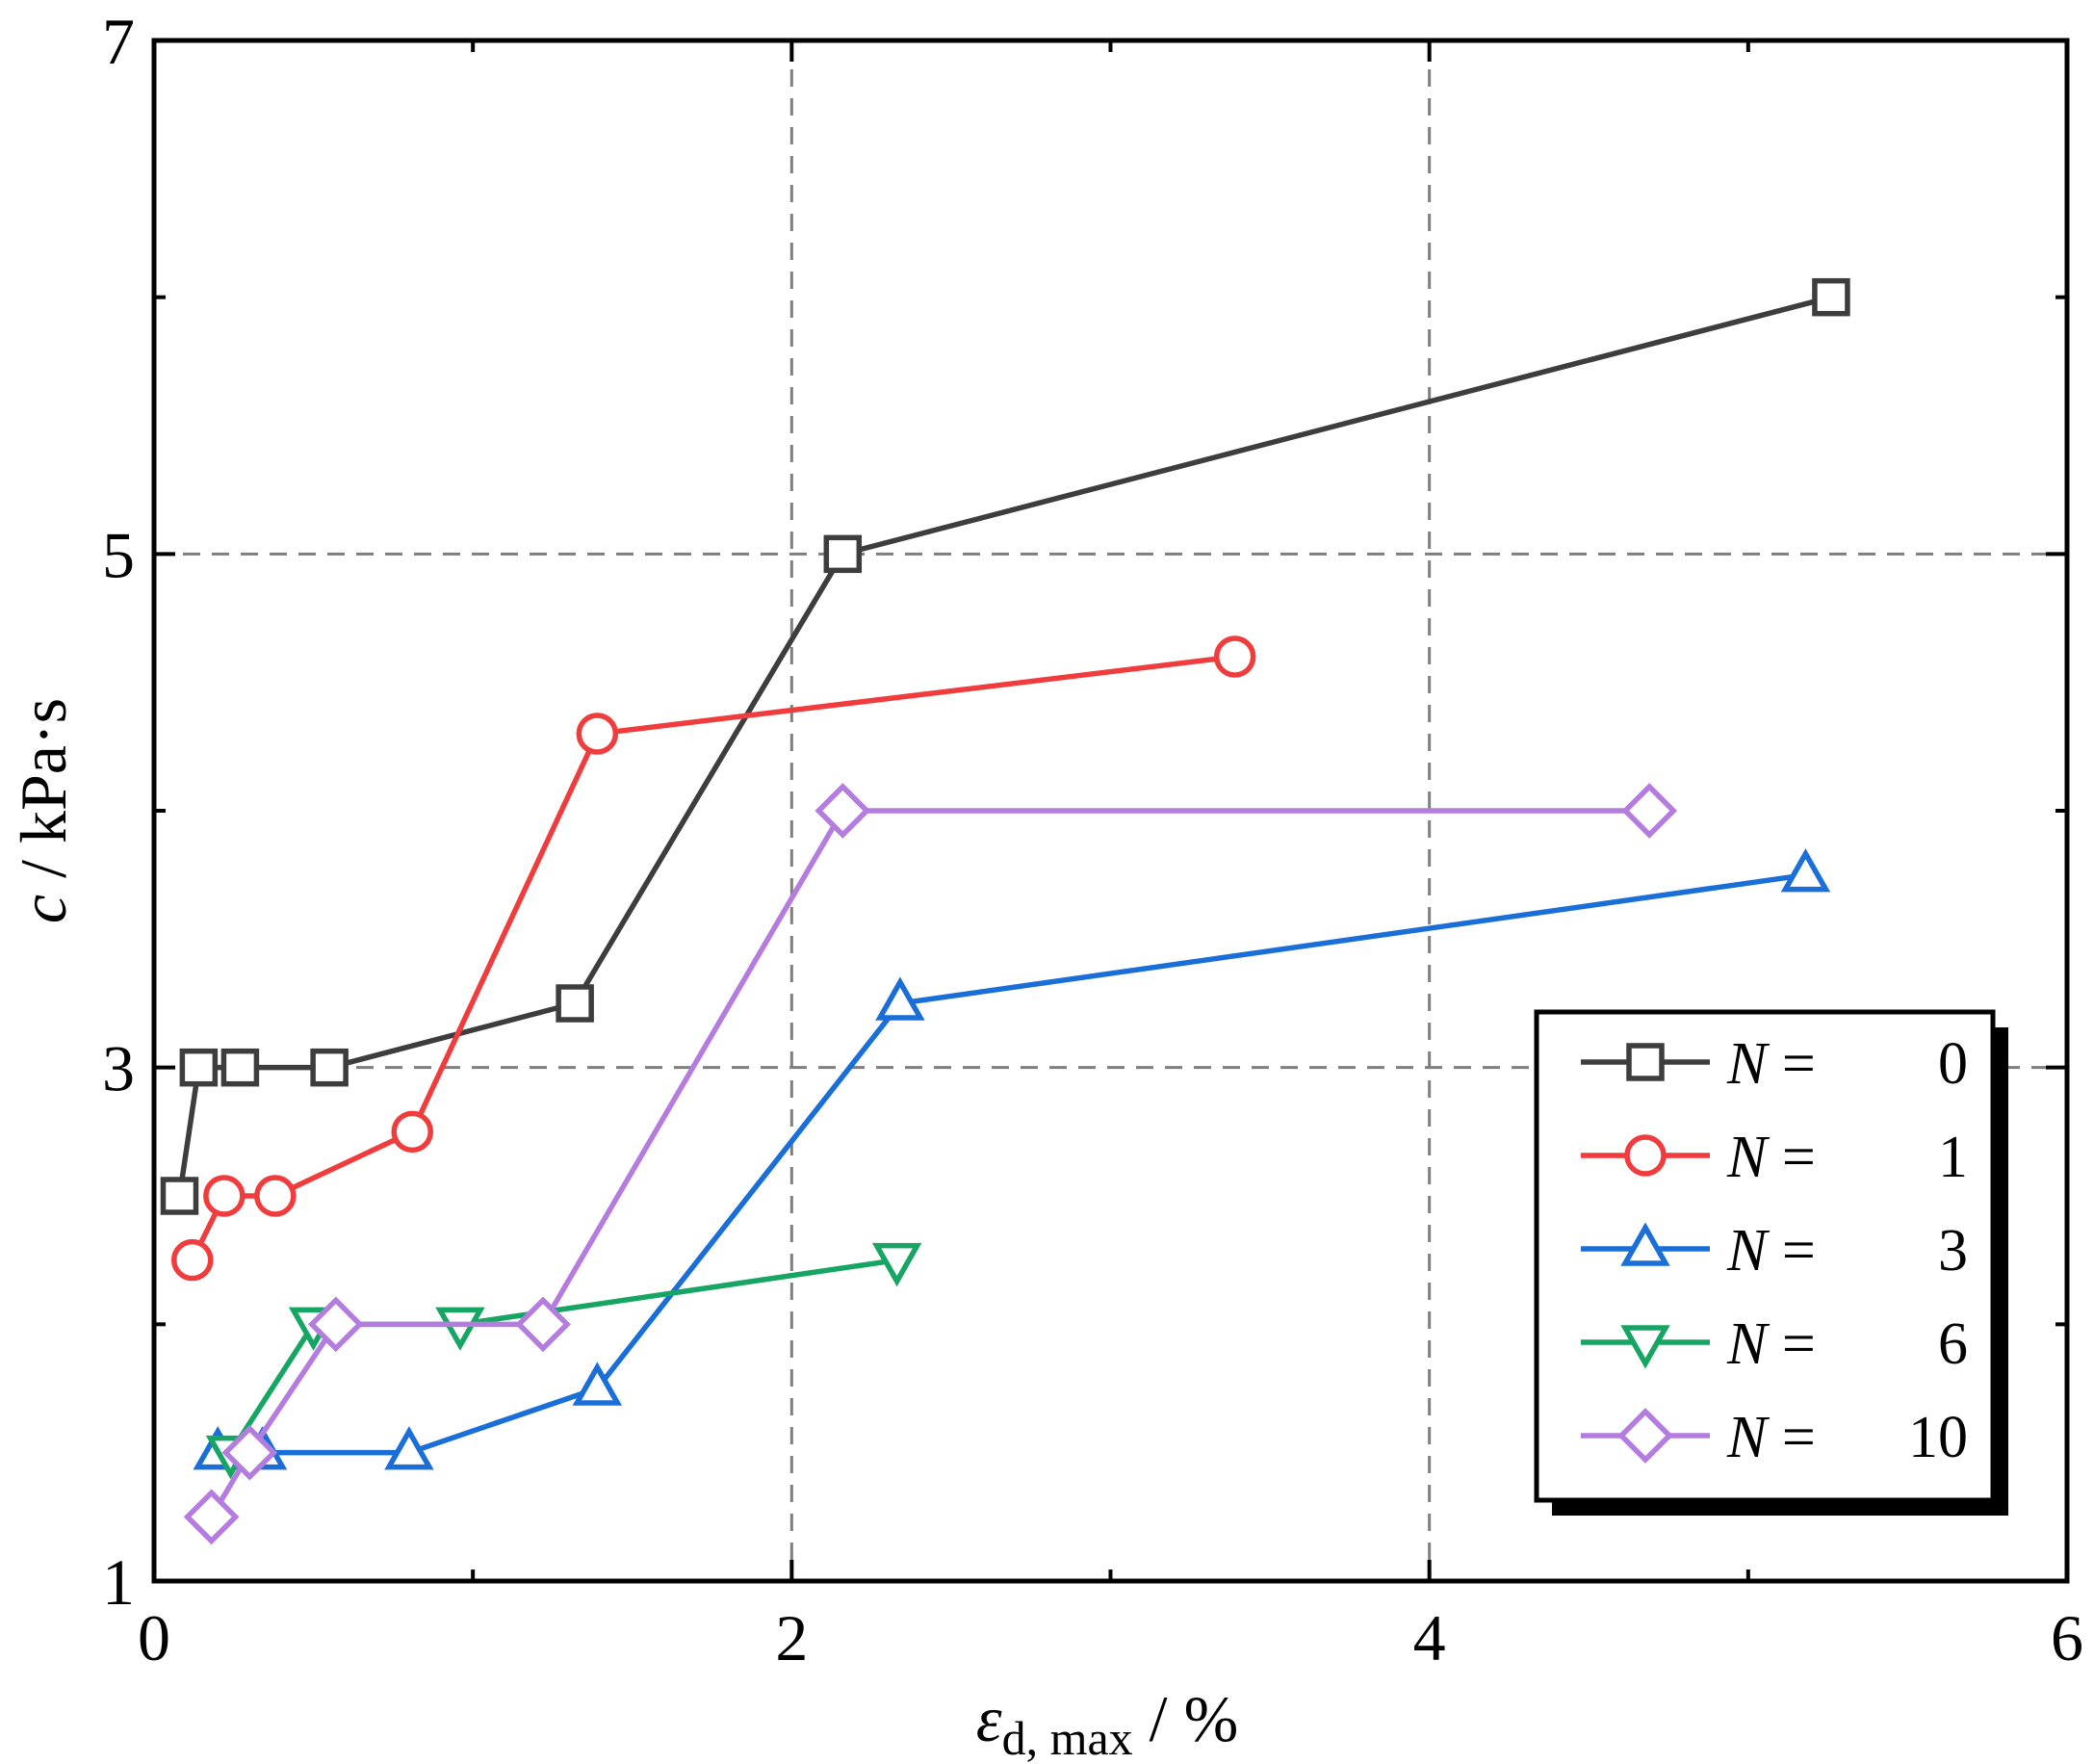 This screenshot has height=1764, width=2094. What do you see at coordinates (154, 1637) in the screenshot?
I see `x-tick-label: 0` at bounding box center [154, 1637].